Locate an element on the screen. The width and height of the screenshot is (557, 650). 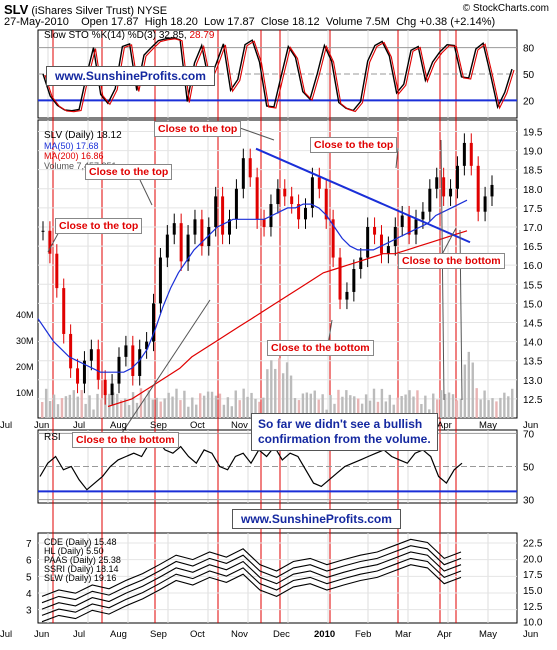
quote-date: 27-May-2010 is located at coordinates (36, 22).